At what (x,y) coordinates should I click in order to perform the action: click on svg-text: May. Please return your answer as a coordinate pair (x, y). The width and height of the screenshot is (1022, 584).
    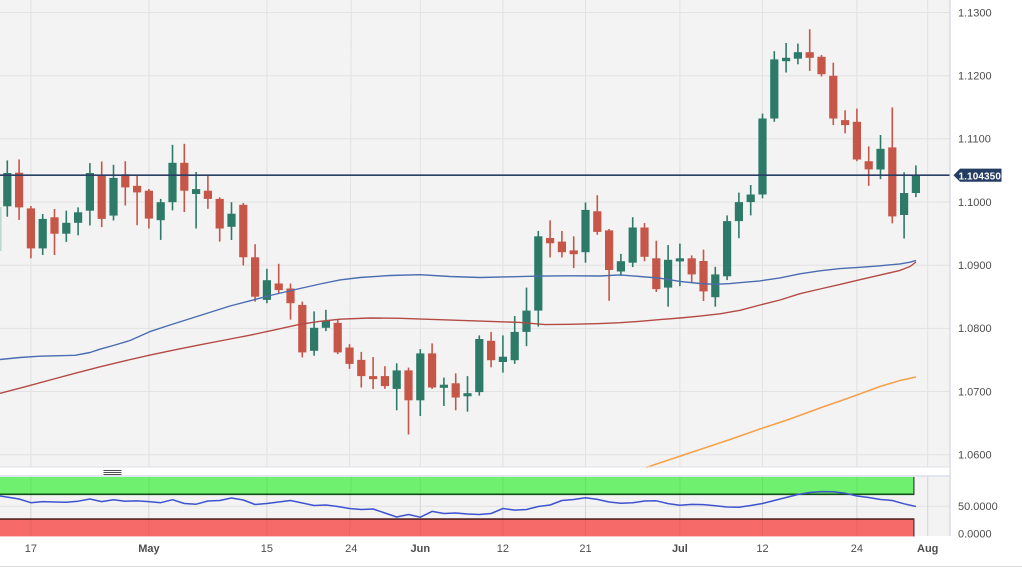
    Looking at the image, I should click on (149, 549).